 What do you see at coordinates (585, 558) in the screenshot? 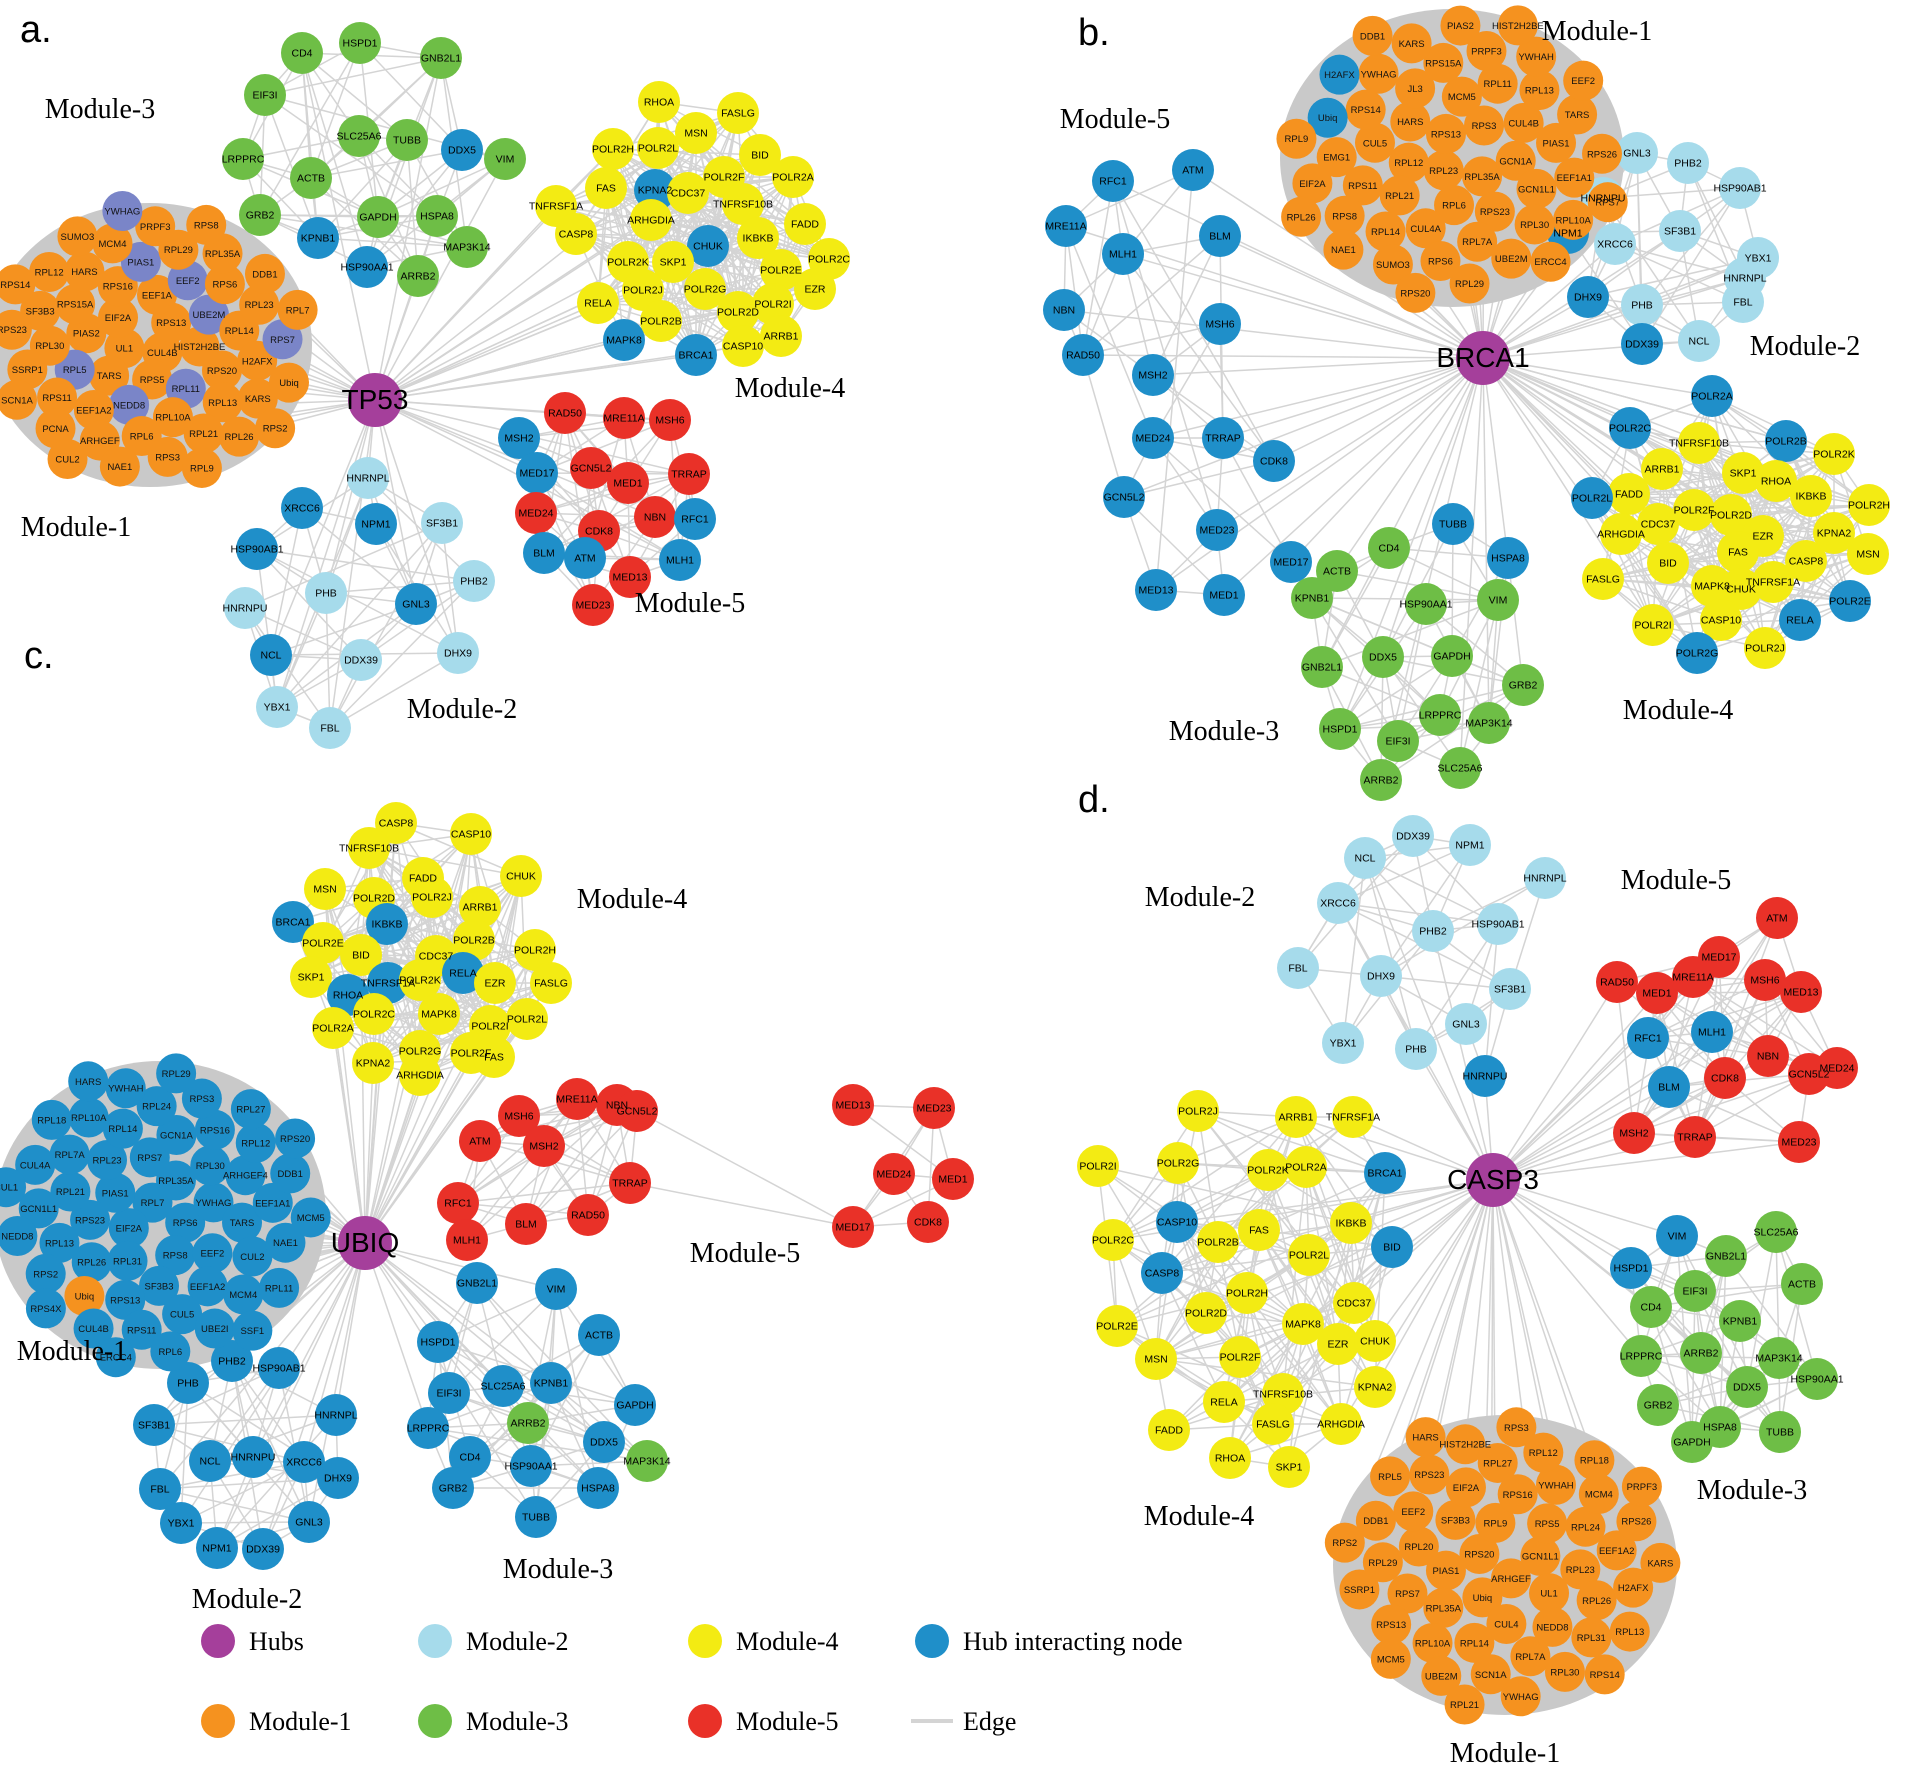
I see `node-ATM` at bounding box center [585, 558].